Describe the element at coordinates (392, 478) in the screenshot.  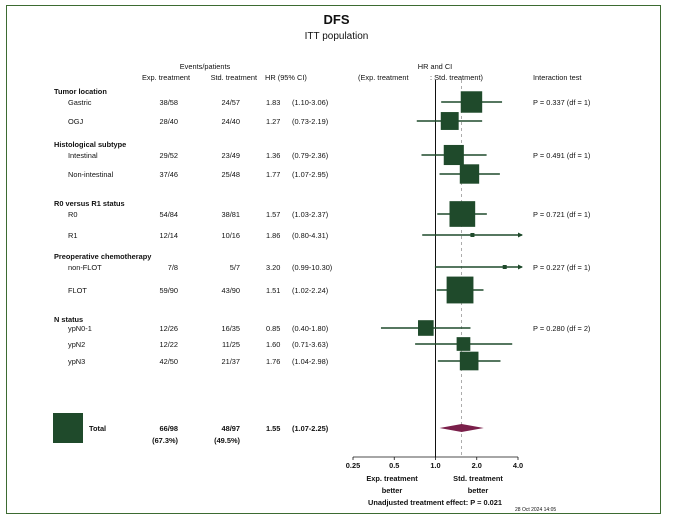
I see `exp-better-label-line1: Exp. treatment` at that location.